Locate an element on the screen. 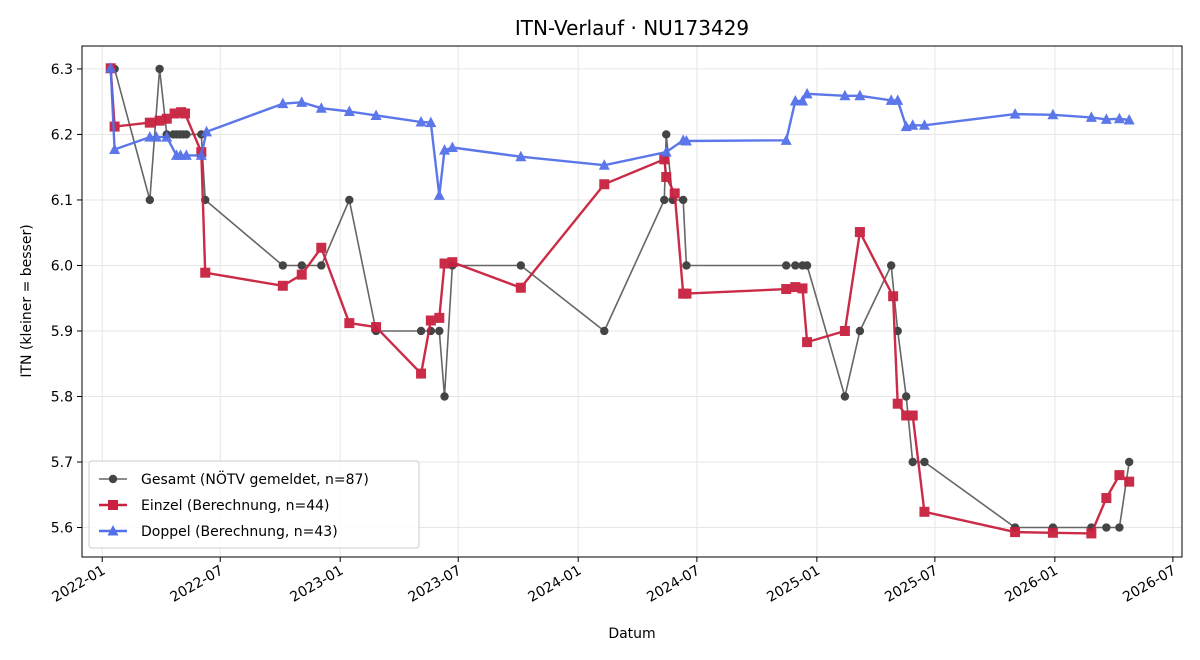 This screenshot has width=1200, height=660. y-tick-label: 5.9 is located at coordinates (62, 332).